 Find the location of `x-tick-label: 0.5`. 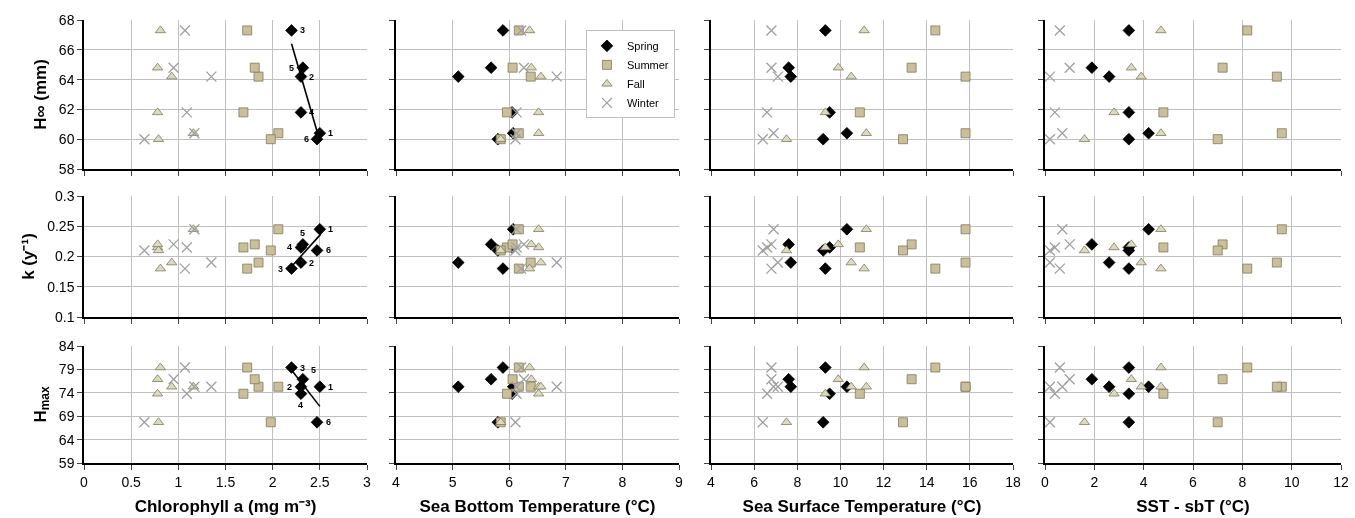

x-tick-label: 0.5 is located at coordinates (131, 481).